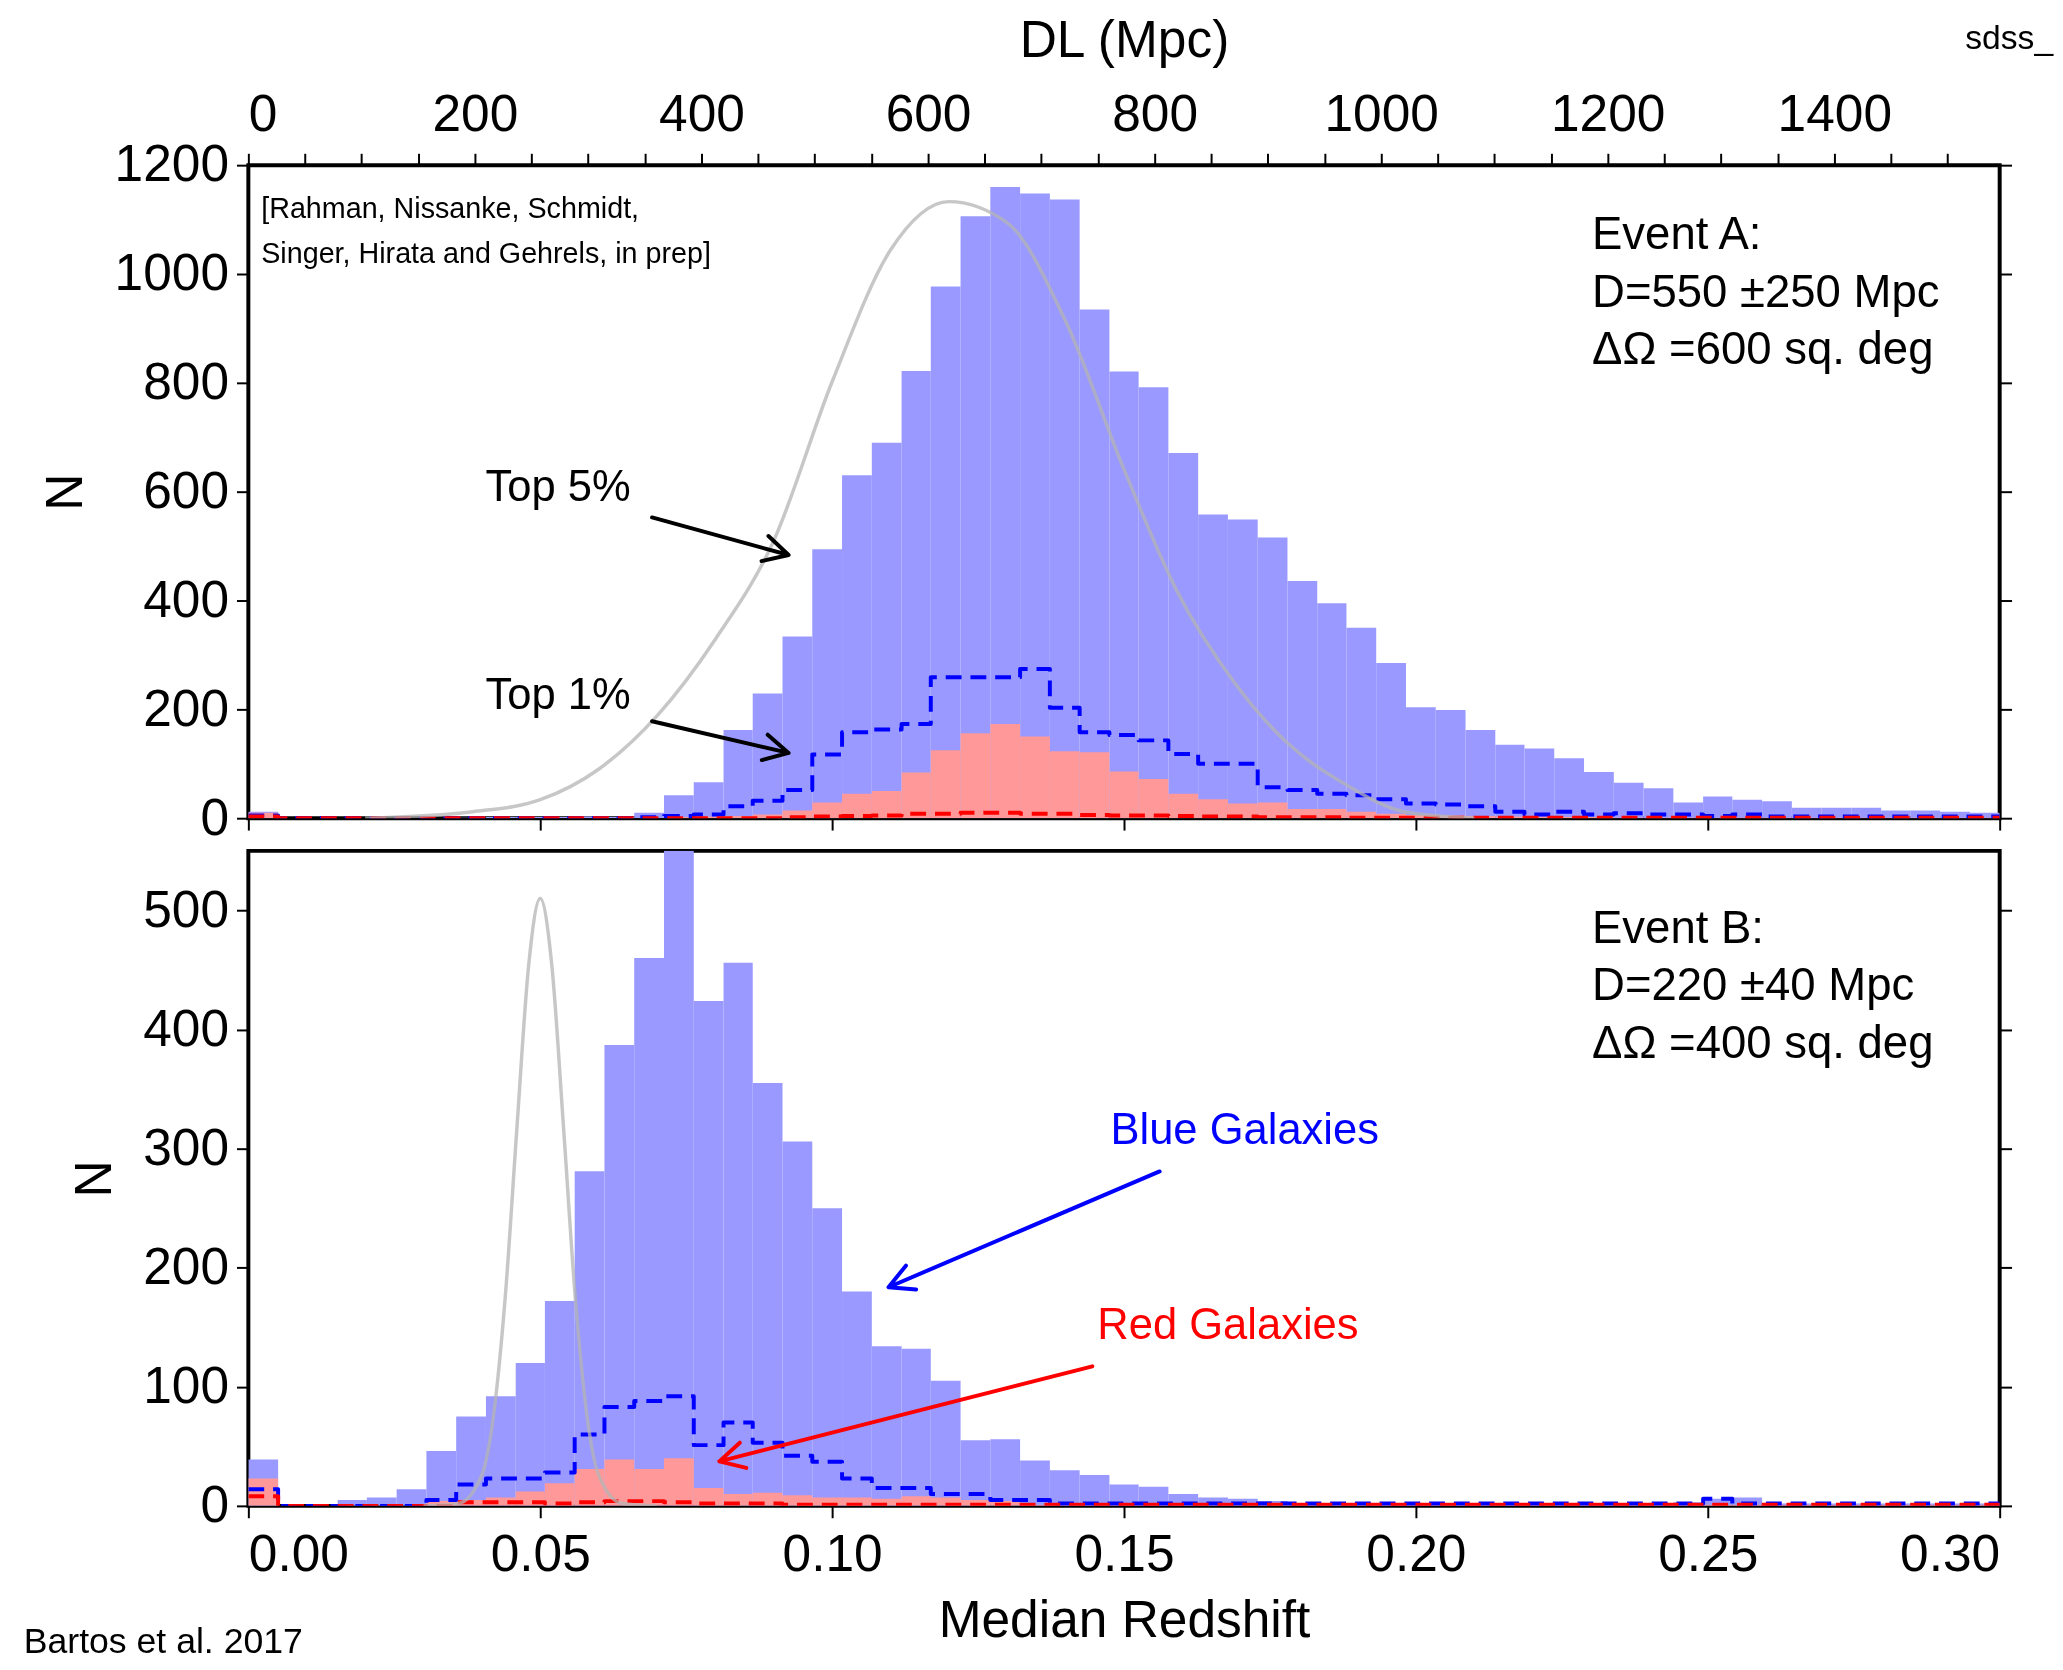 The width and height of the screenshot is (2063, 1670). I want to click on x-axis-title: Median Redshift, so click(1124, 1618).